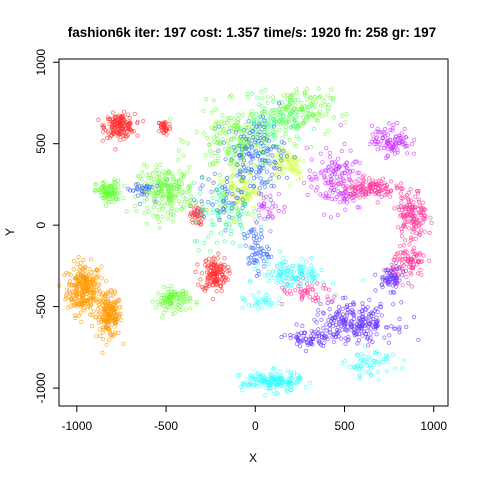 This screenshot has width=480, height=480. I want to click on x-tick-label: 0, so click(255, 426).